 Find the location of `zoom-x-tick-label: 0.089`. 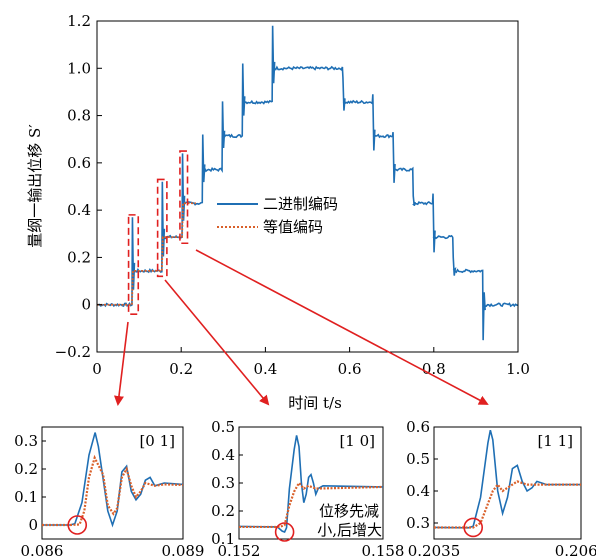

zoom-x-tick-label: 0.089 is located at coordinates (183, 550).